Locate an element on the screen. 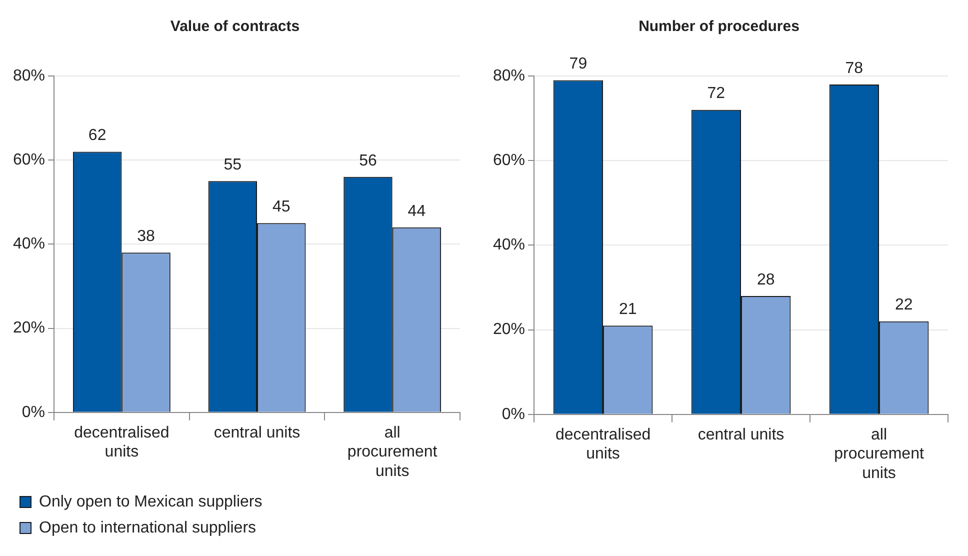 Image resolution: width=968 pixels, height=556 pixels. data-label: 56 is located at coordinates (368, 161).